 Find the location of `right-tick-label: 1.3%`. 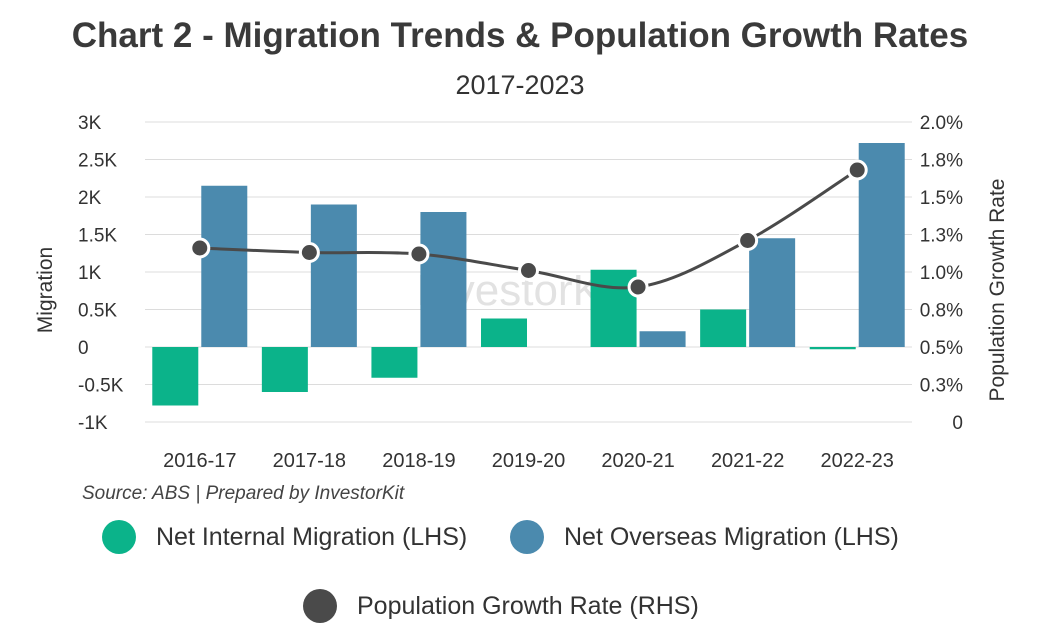

right-tick-label: 1.3% is located at coordinates (941, 236).